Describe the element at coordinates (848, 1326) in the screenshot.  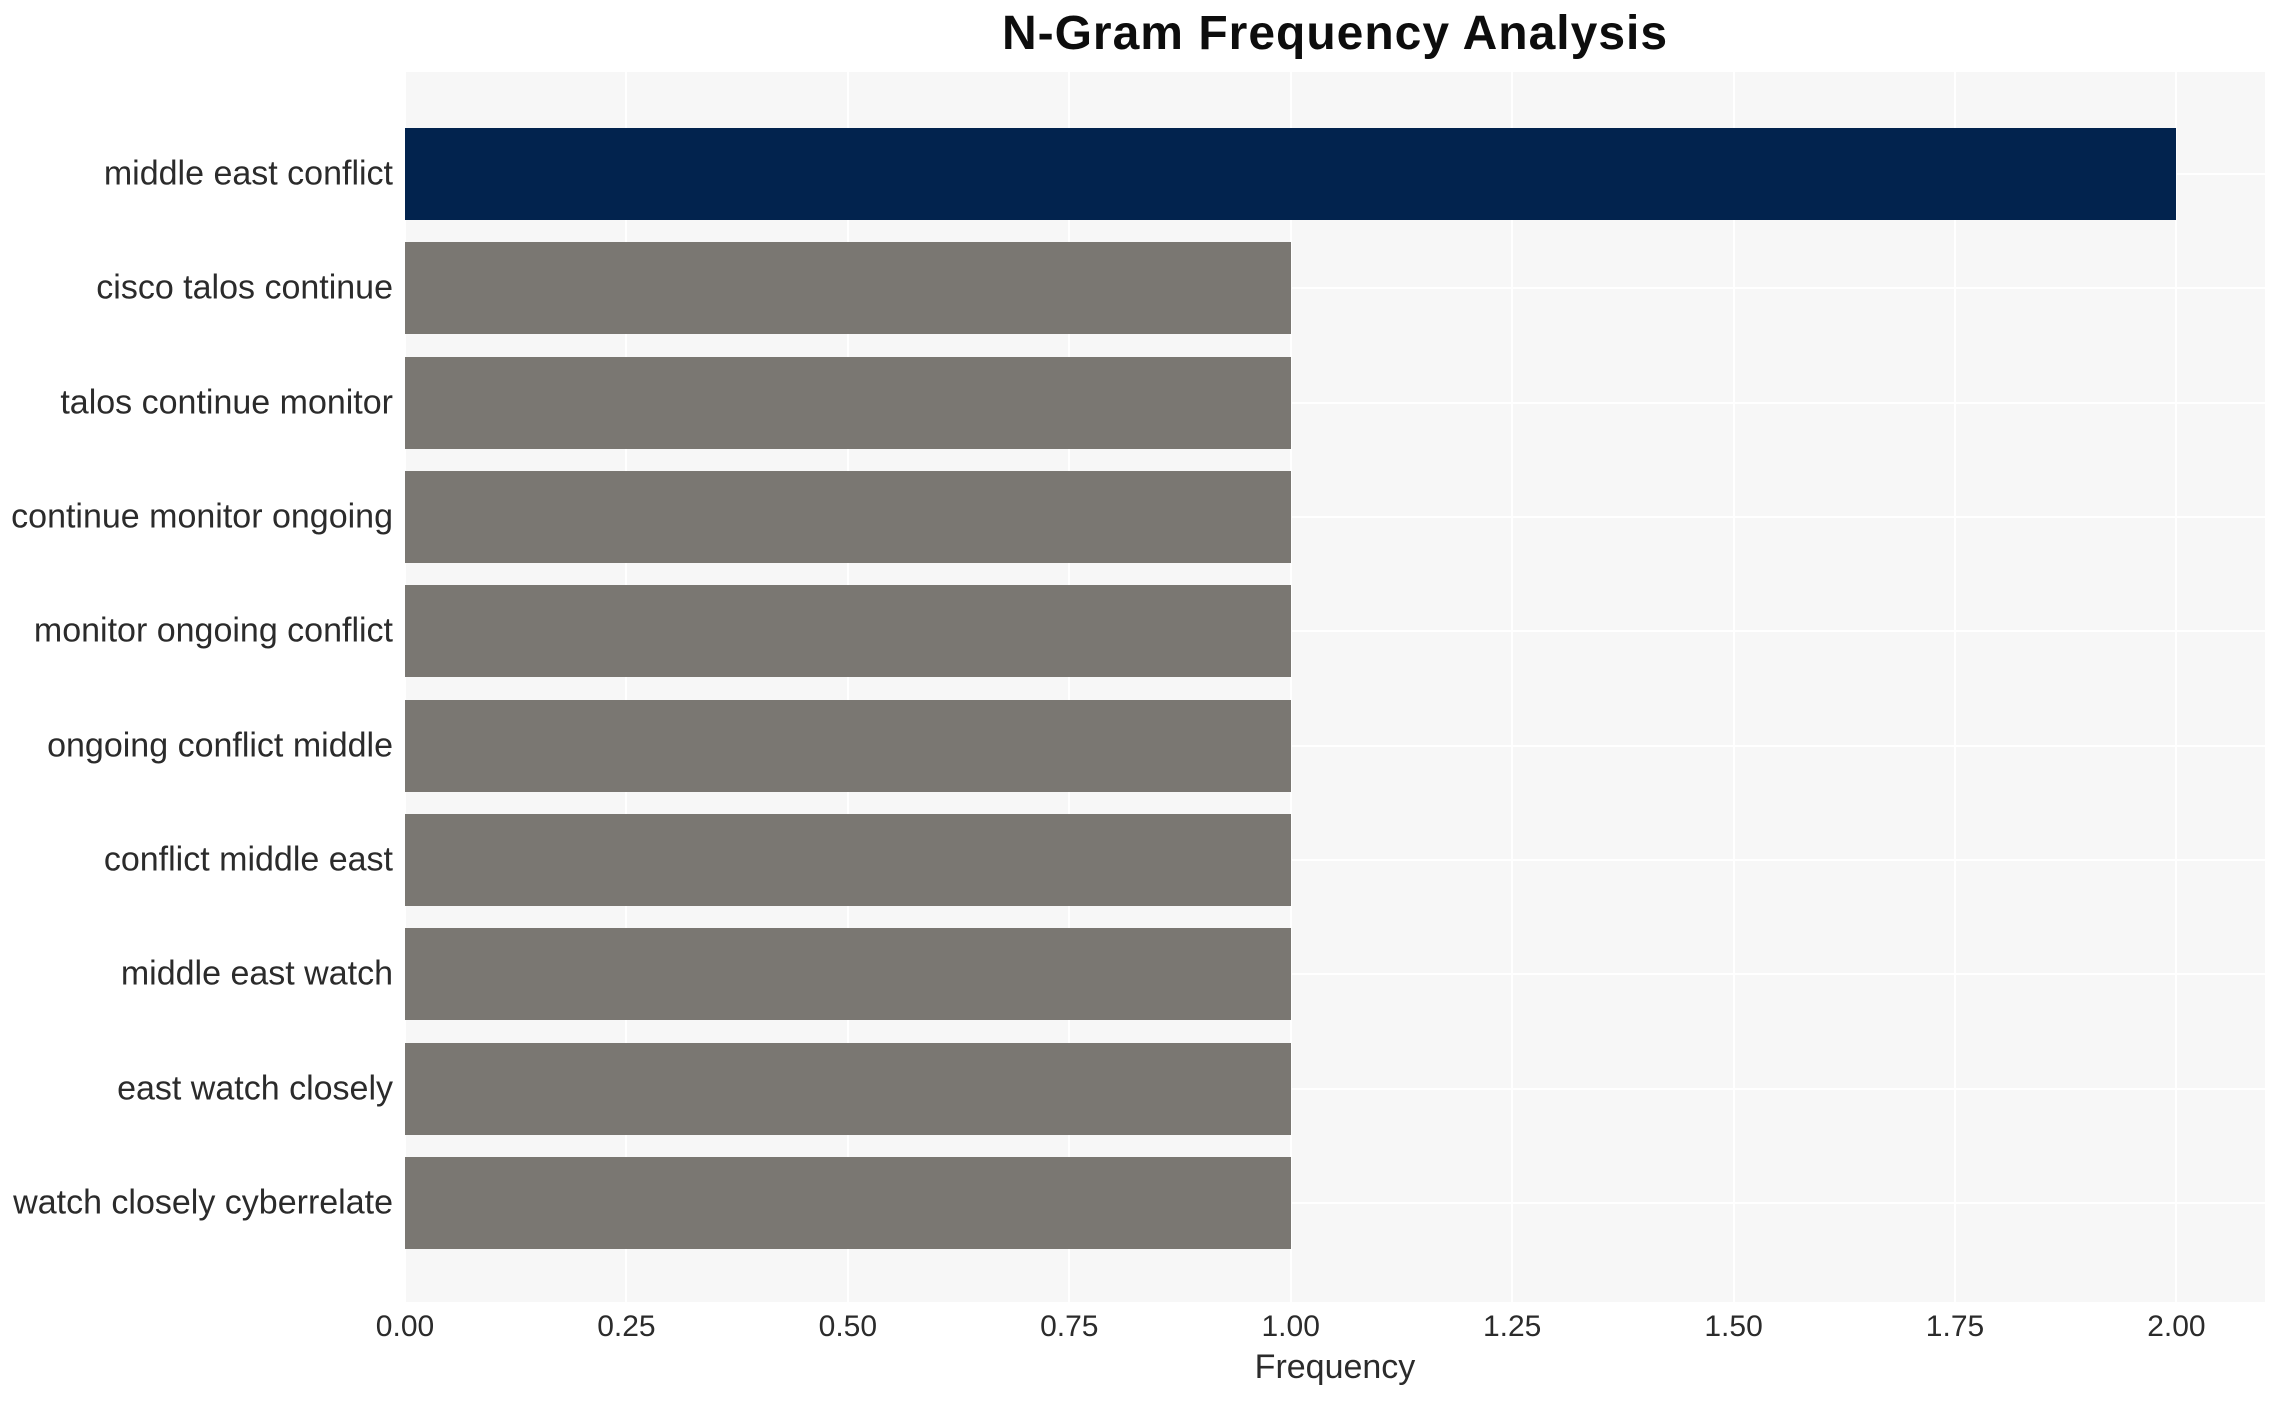
I see `x-tick-label: 0.50` at that location.